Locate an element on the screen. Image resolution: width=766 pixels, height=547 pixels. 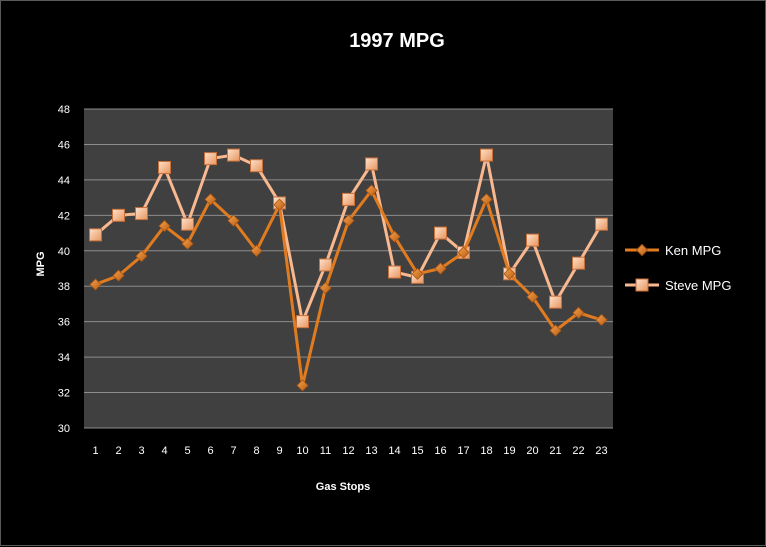
x-tick-label: 1 is located at coordinates (95, 451).